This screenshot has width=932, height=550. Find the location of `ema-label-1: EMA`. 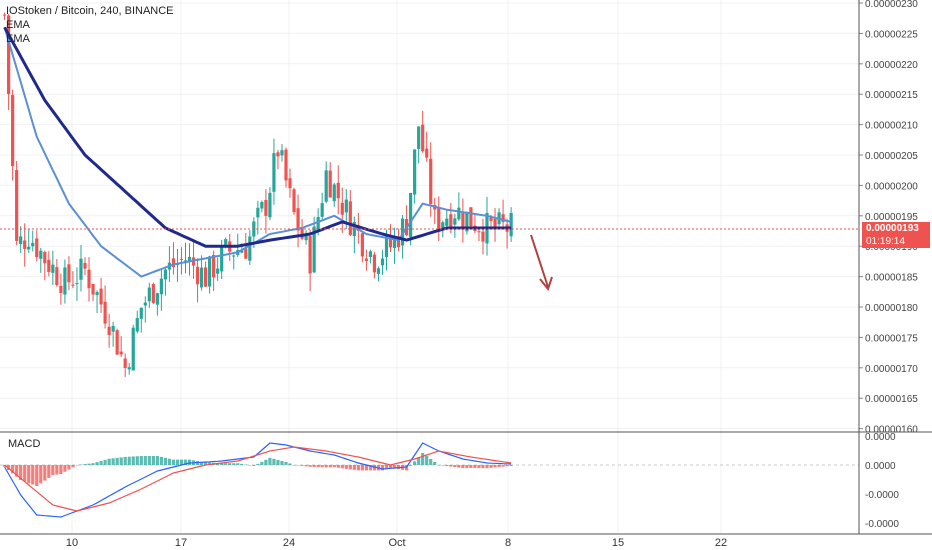

ema-label-1: EMA is located at coordinates (18, 25).